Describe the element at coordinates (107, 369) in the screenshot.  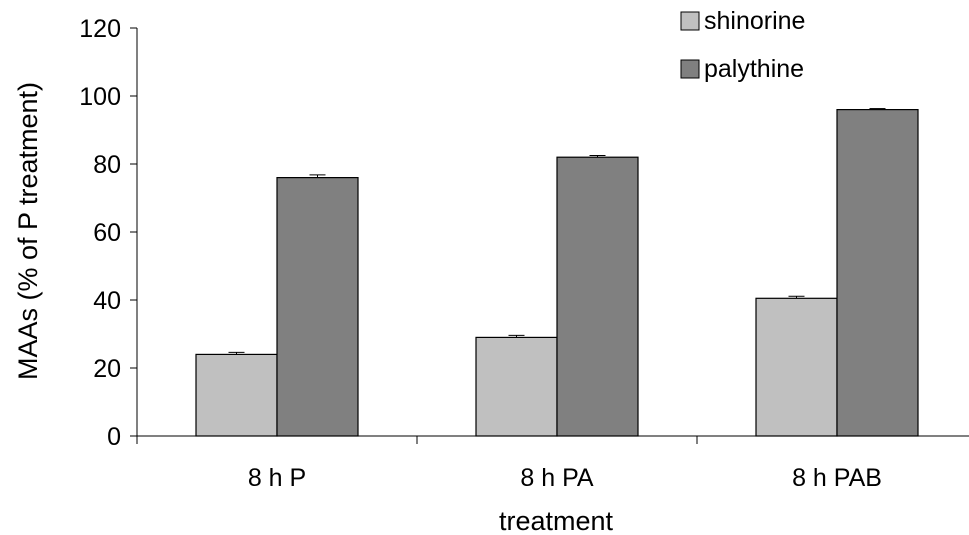
I see `y-tick-label: 20` at that location.